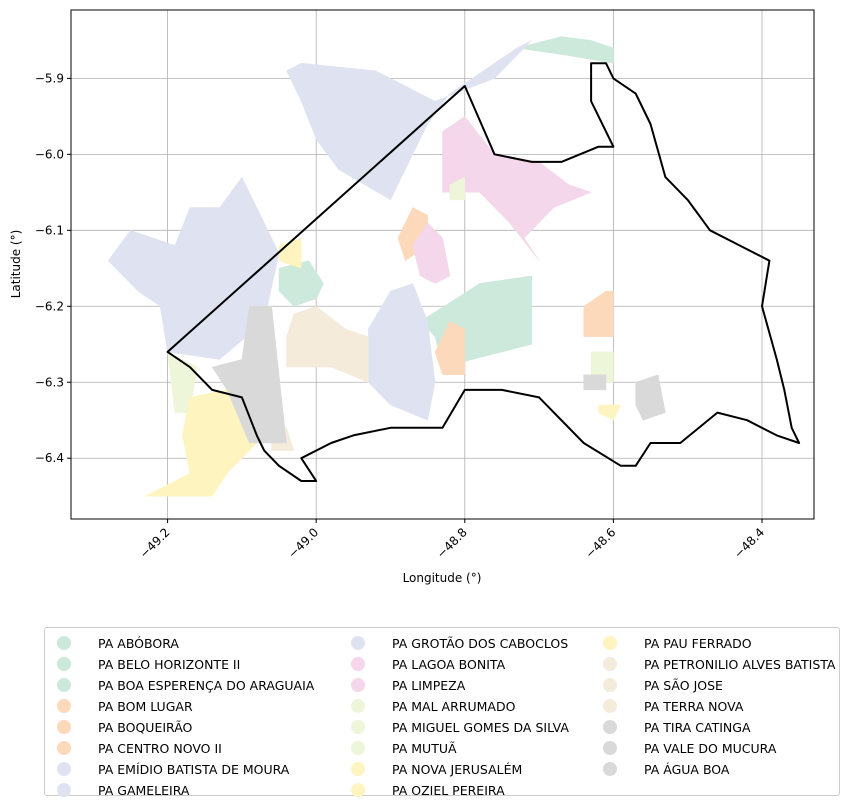 The image size is (851, 808). Describe the element at coordinates (442, 578) in the screenshot. I see `x-axis-label: Longitude (°)` at that location.